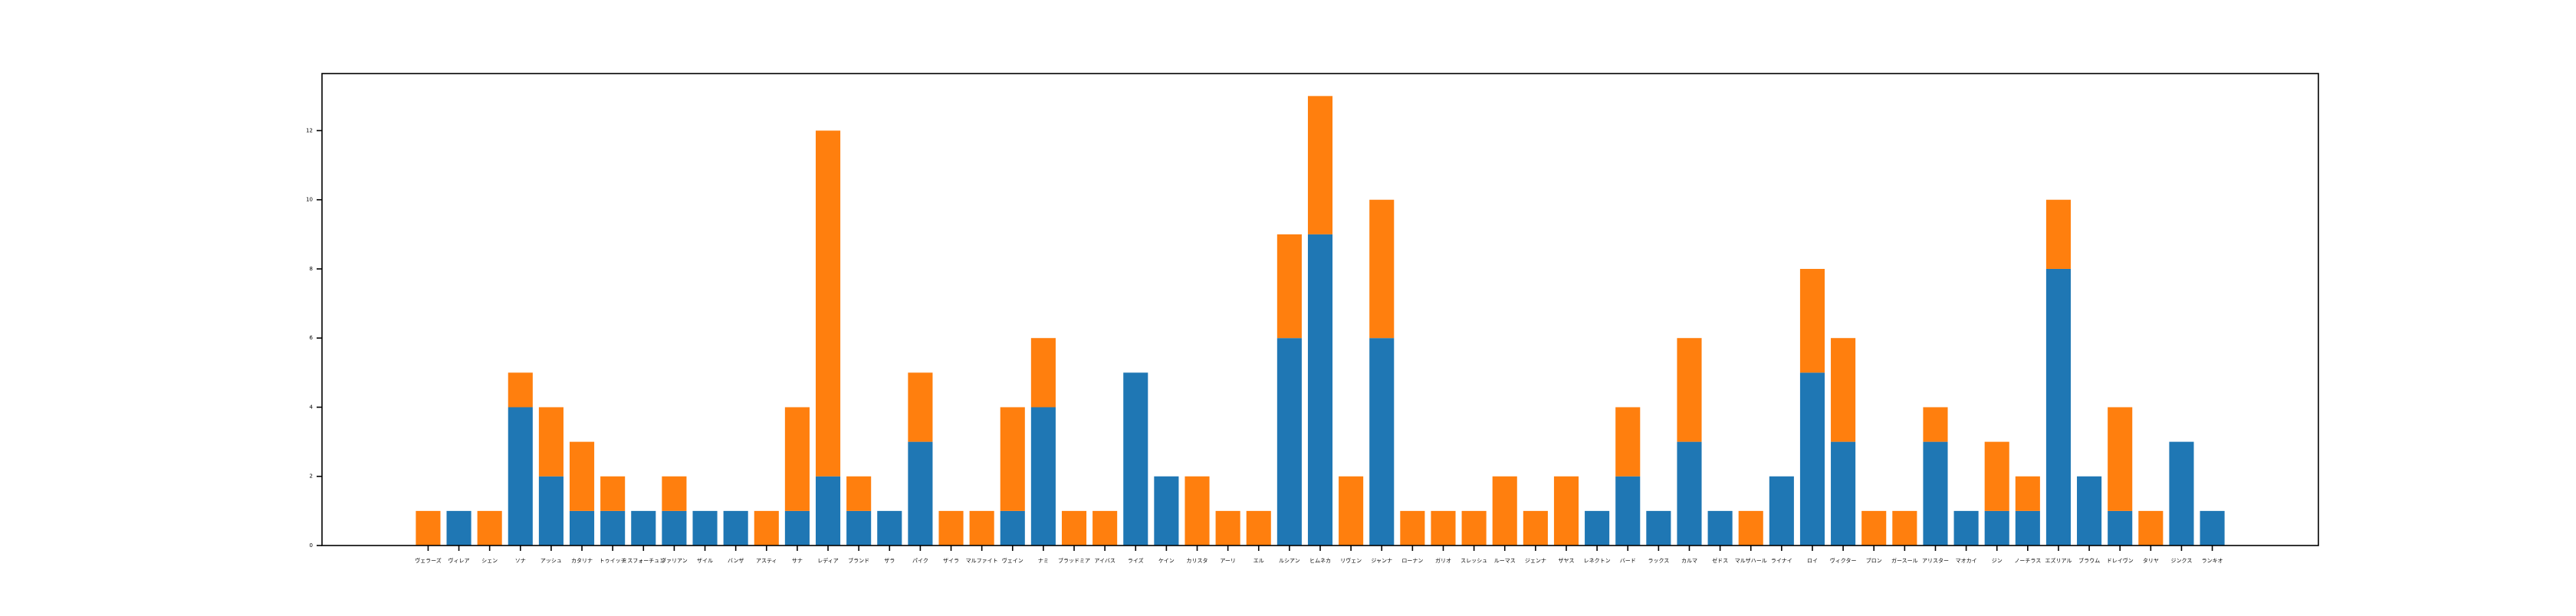 The height and width of the screenshot is (616, 2576). I want to click on x-tick-label: ノーチラス, so click(2028, 561).